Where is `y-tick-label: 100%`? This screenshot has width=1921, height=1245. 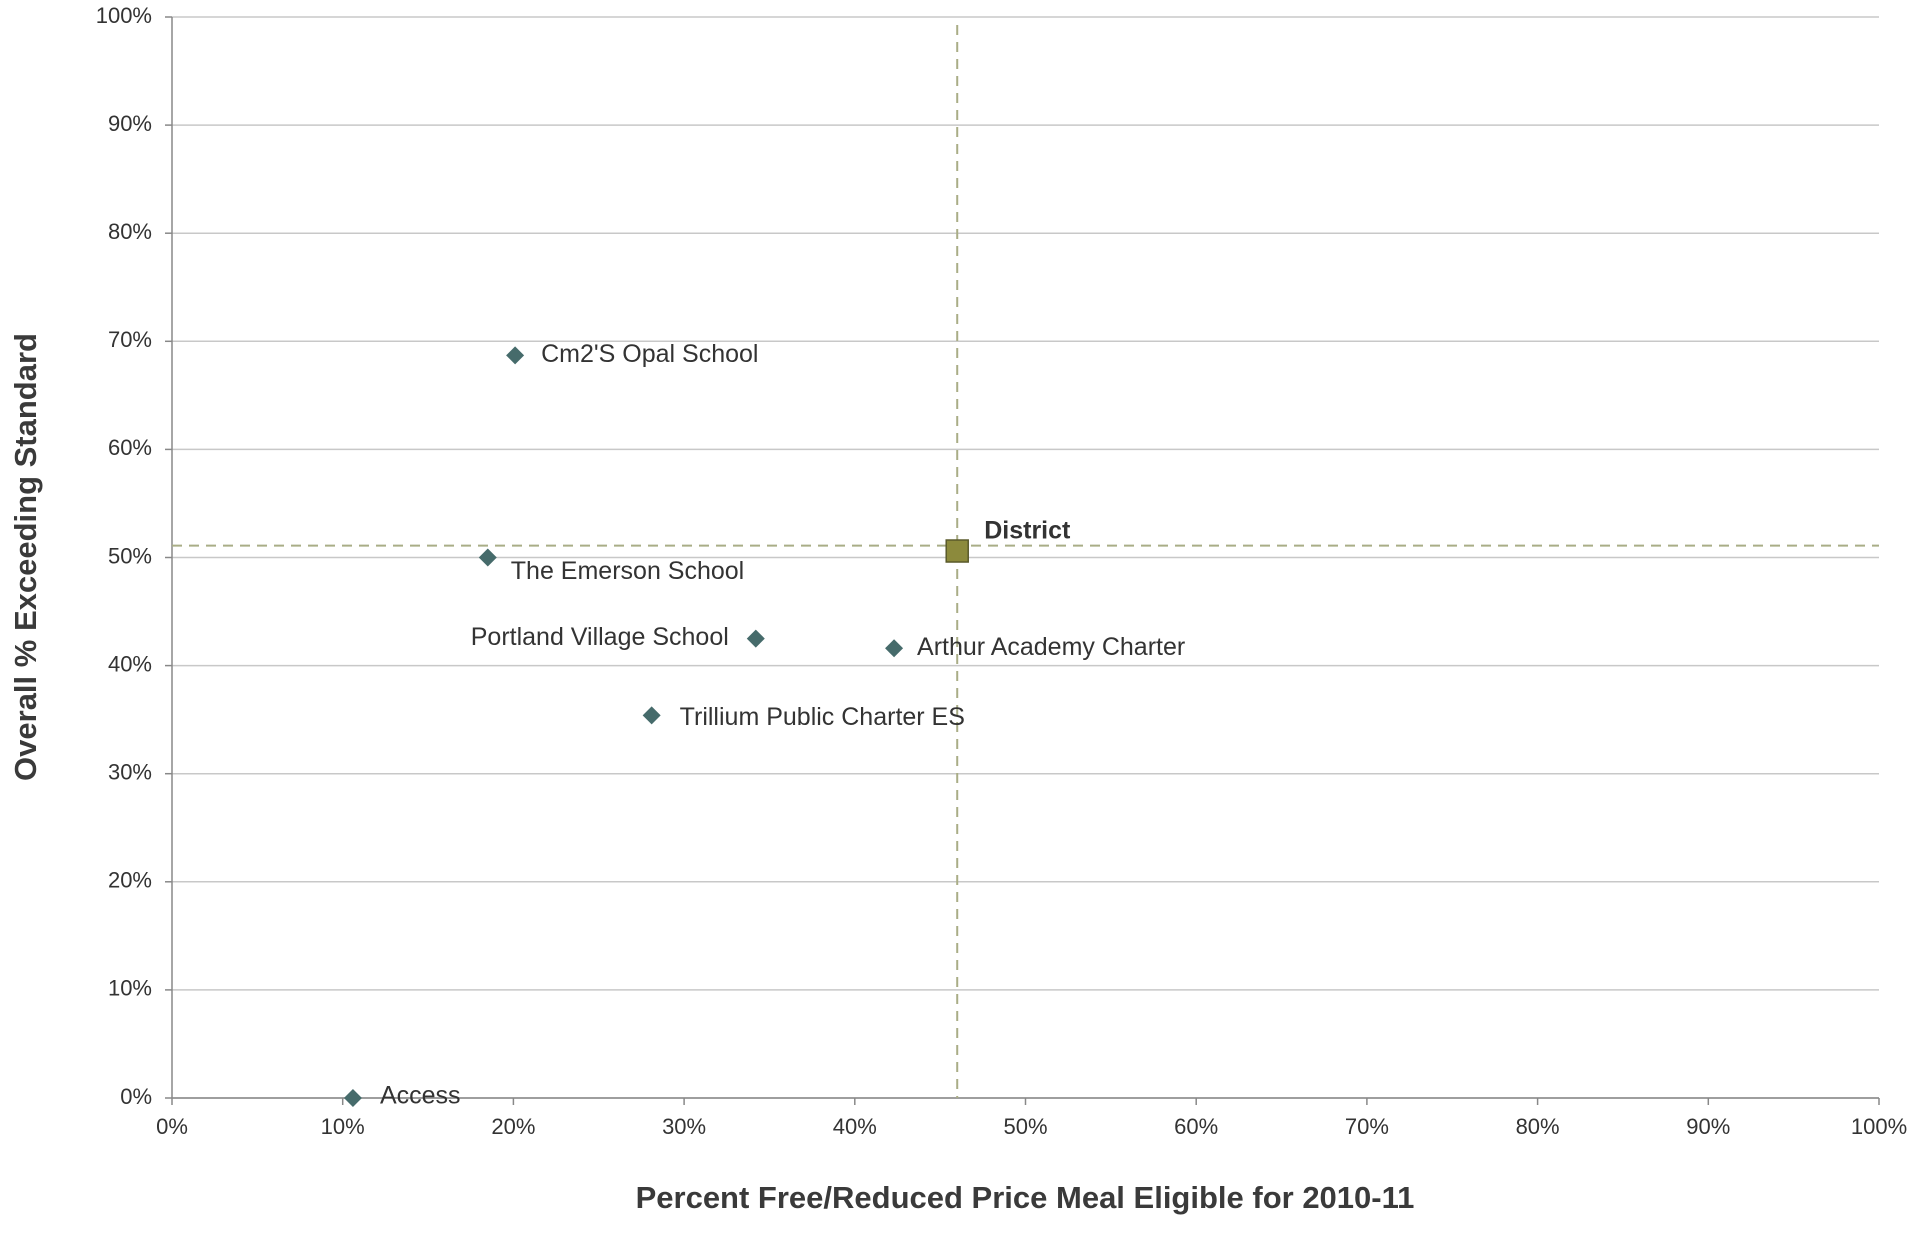 y-tick-label: 100% is located at coordinates (124, 15).